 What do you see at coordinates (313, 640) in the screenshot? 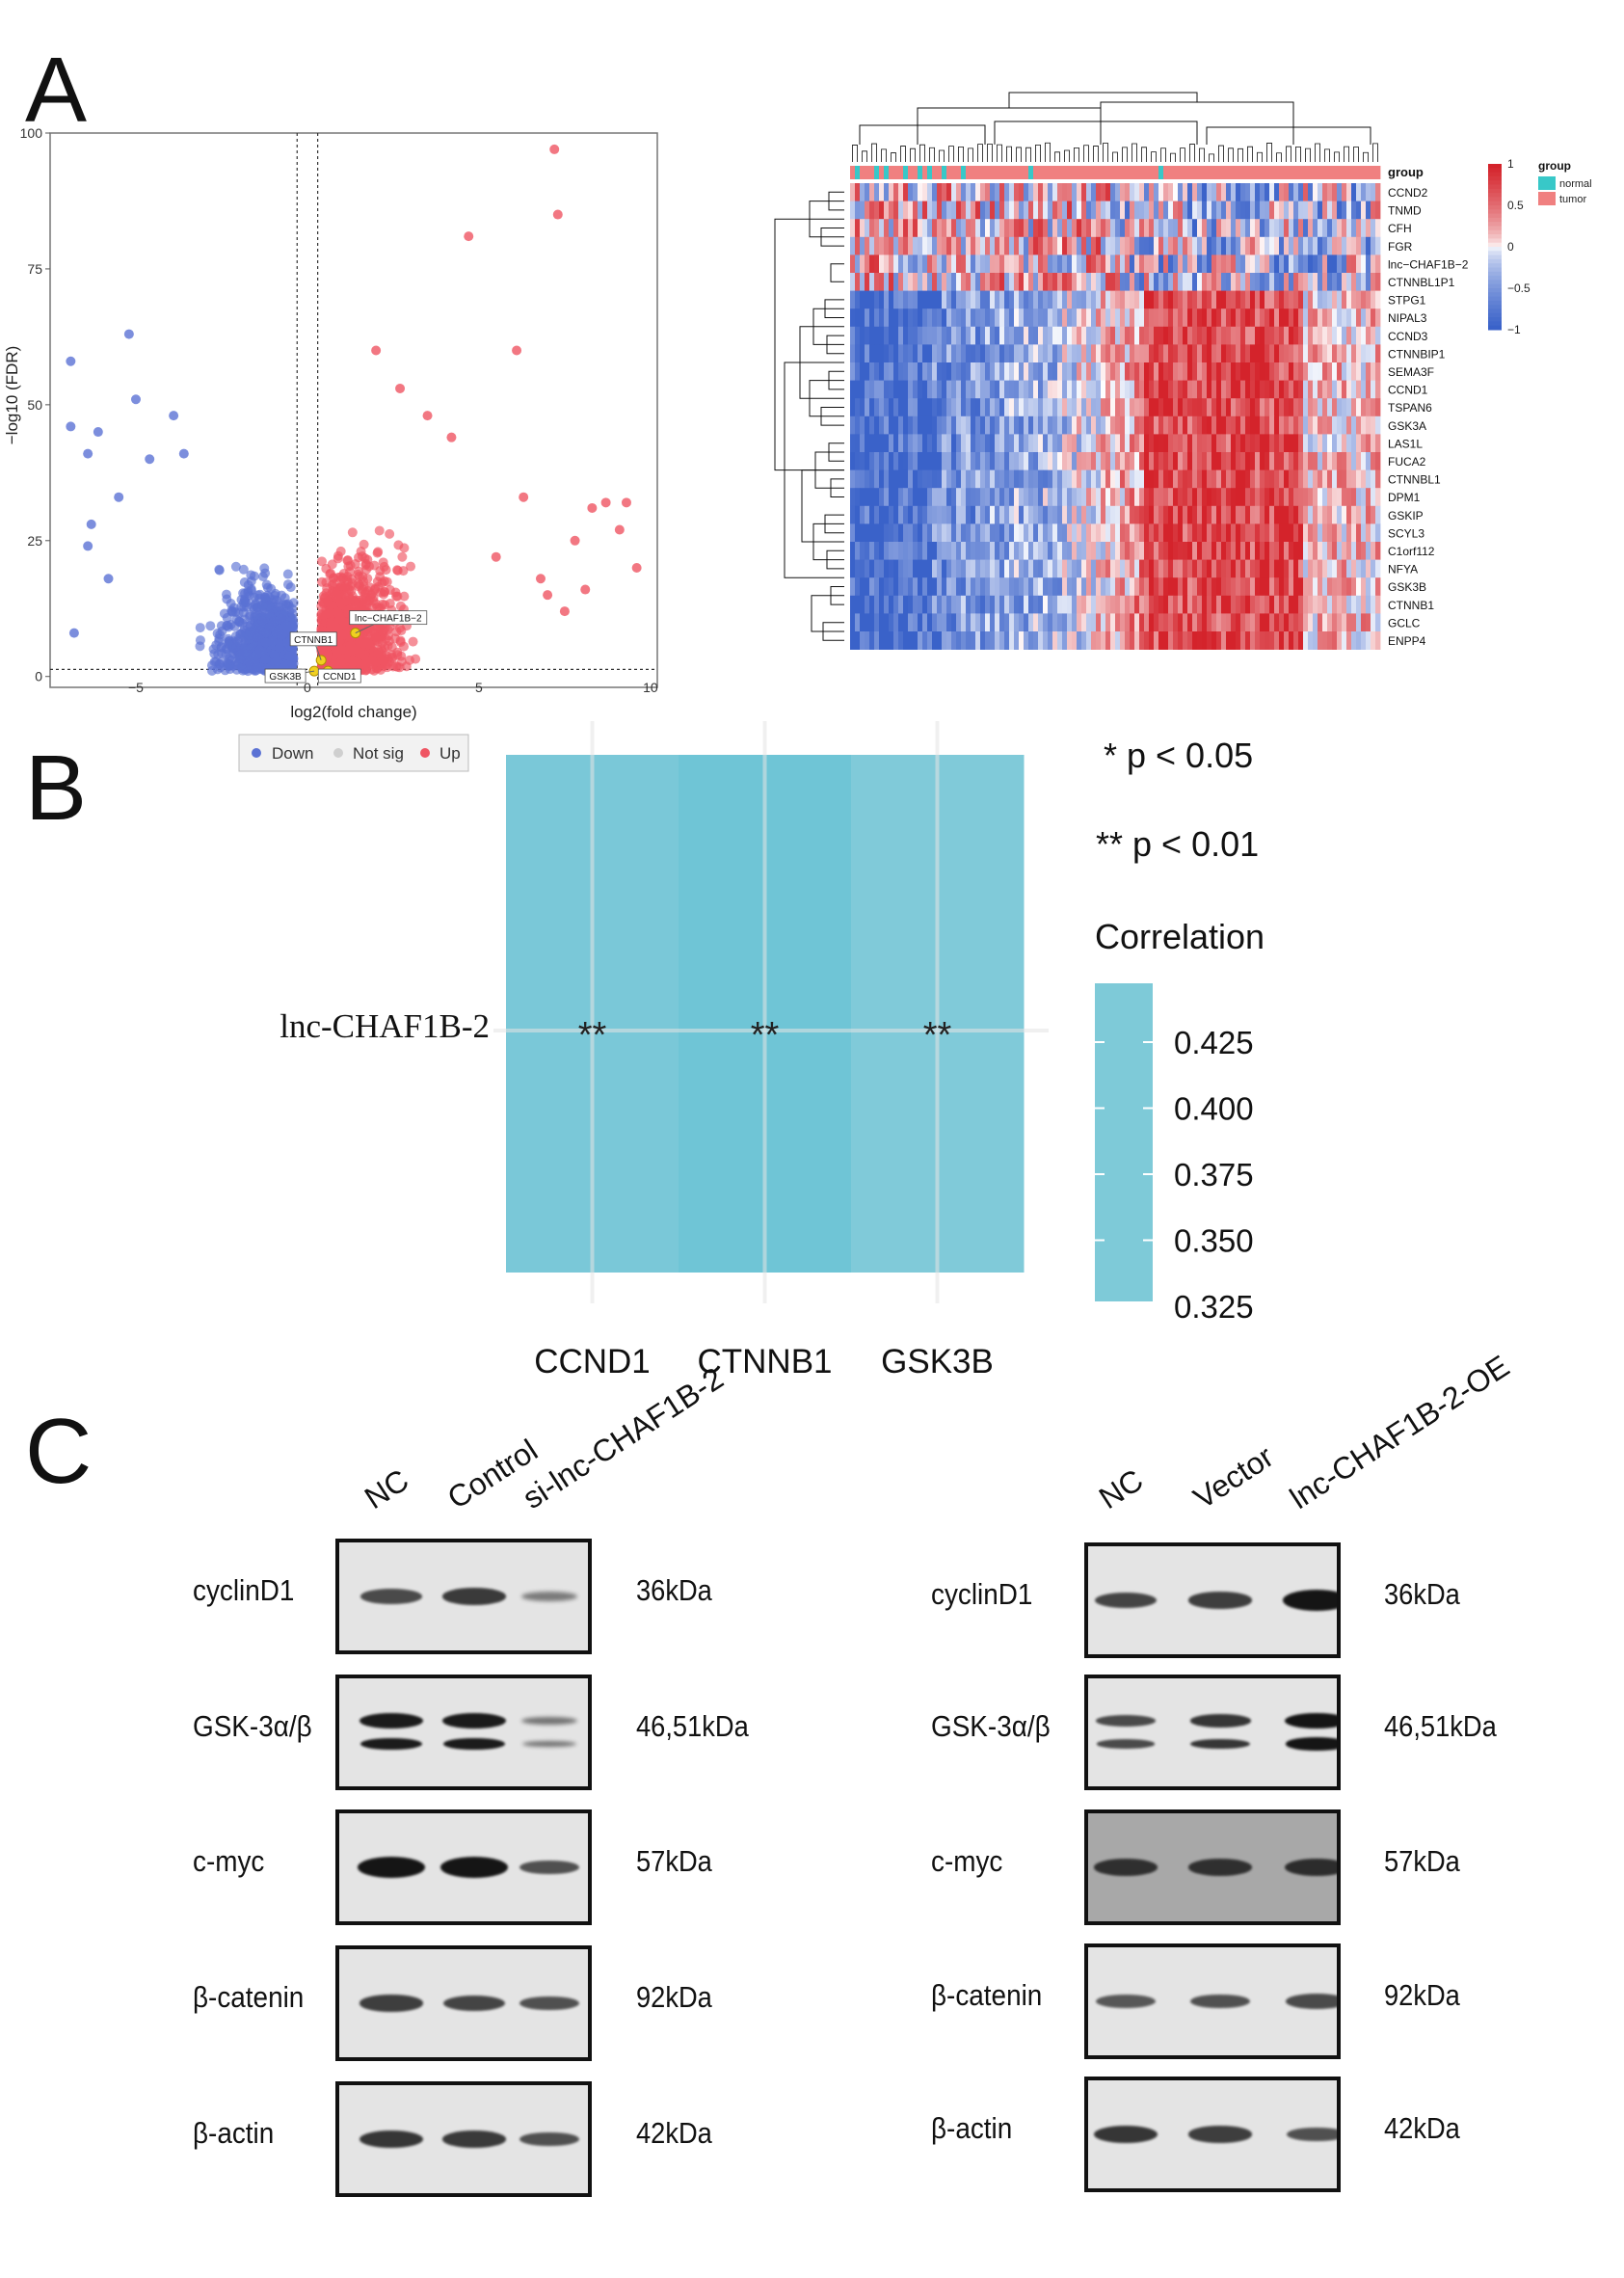
I see `annotation-label: CTNNB1` at bounding box center [313, 640].